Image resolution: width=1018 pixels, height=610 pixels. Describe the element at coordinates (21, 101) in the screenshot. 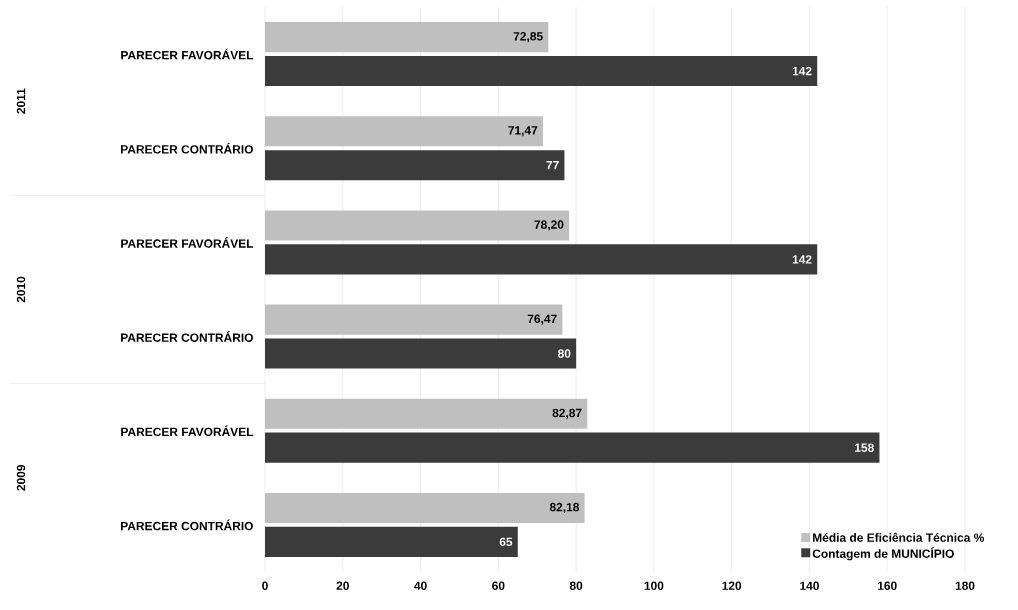

I see `text: 2011` at that location.